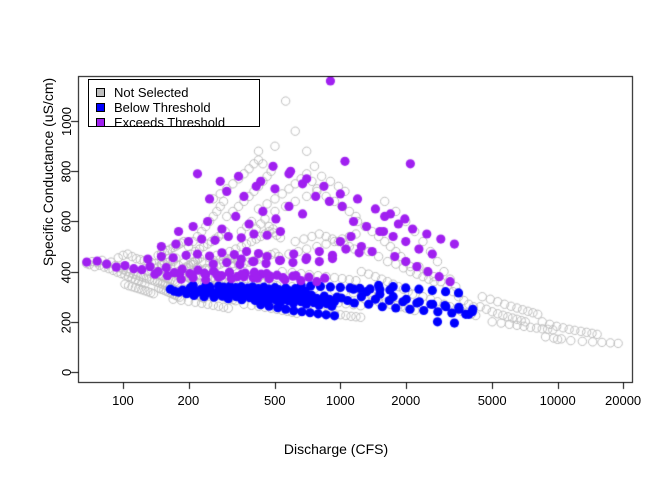 Image resolution: width=672 pixels, height=480 pixels. I want to click on y-tick-label: 800, so click(66, 171).